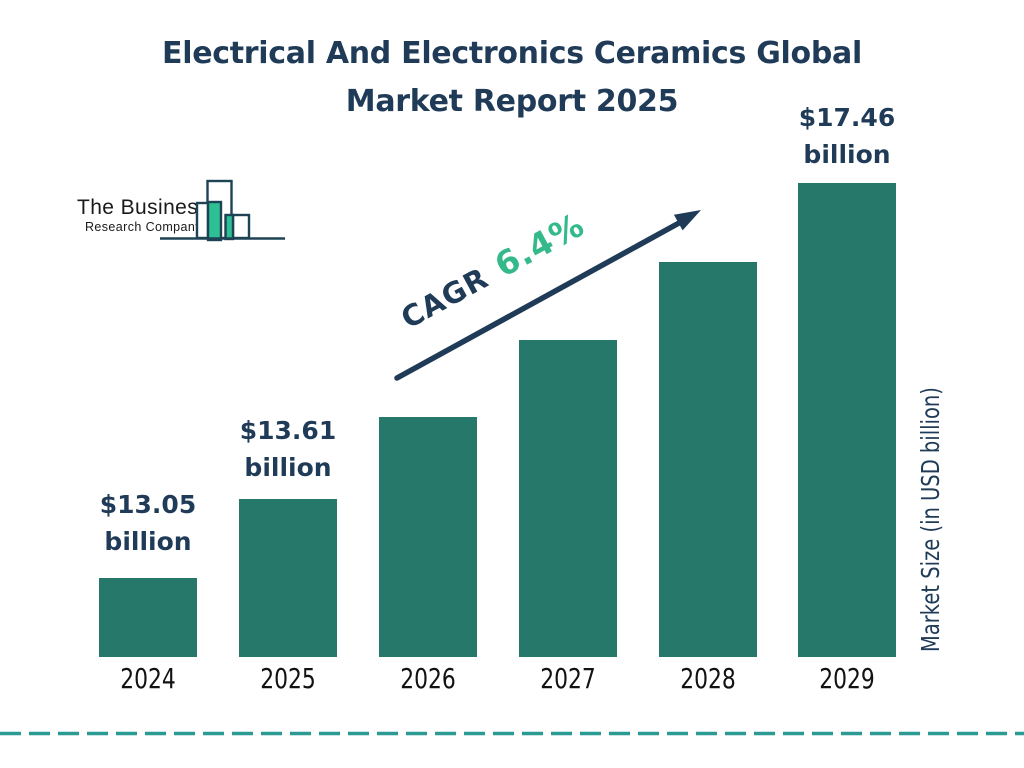 This screenshot has width=1024, height=768. Describe the element at coordinates (148, 523) in the screenshot. I see `value-label-2024: $13.05 billion` at that location.